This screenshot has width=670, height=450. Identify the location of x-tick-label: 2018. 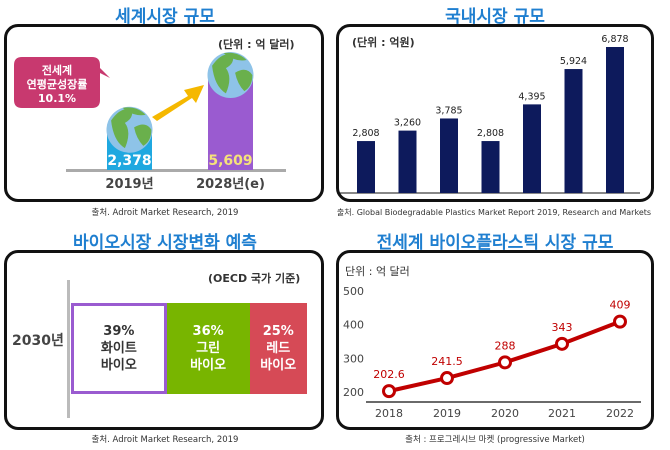
(389, 413).